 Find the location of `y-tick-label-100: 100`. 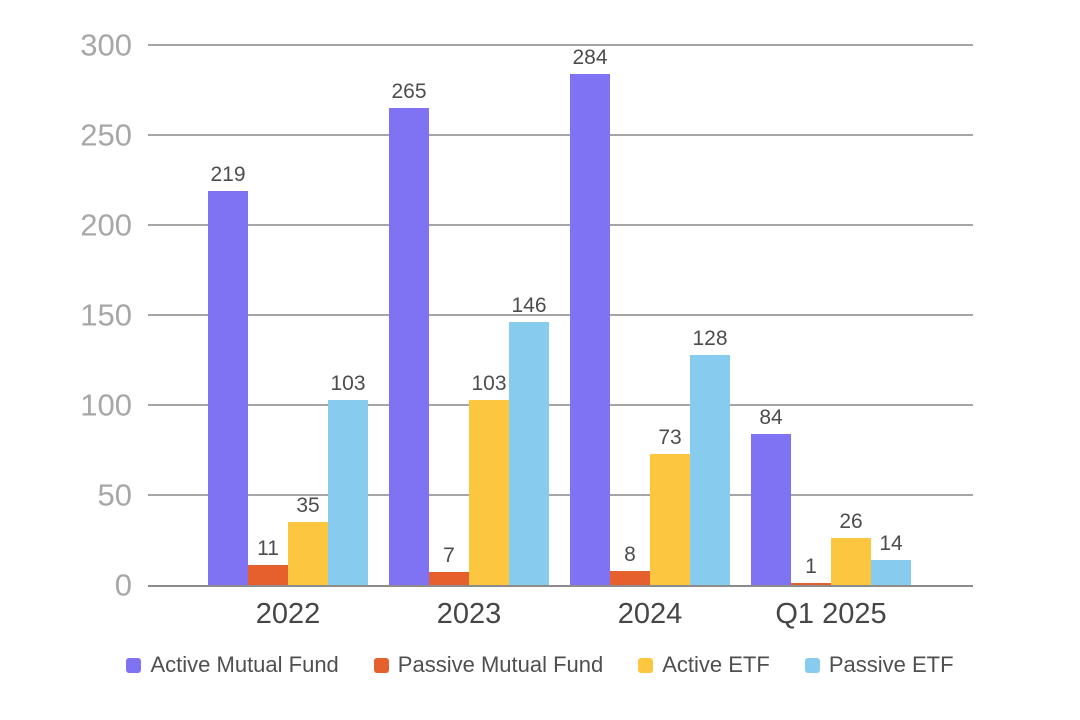

y-tick-label-100: 100 is located at coordinates (106, 405).